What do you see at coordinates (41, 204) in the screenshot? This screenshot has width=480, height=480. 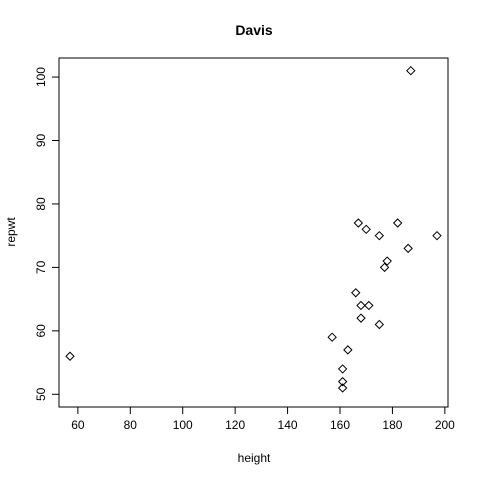 I see `y-tick-label: 80` at bounding box center [41, 204].